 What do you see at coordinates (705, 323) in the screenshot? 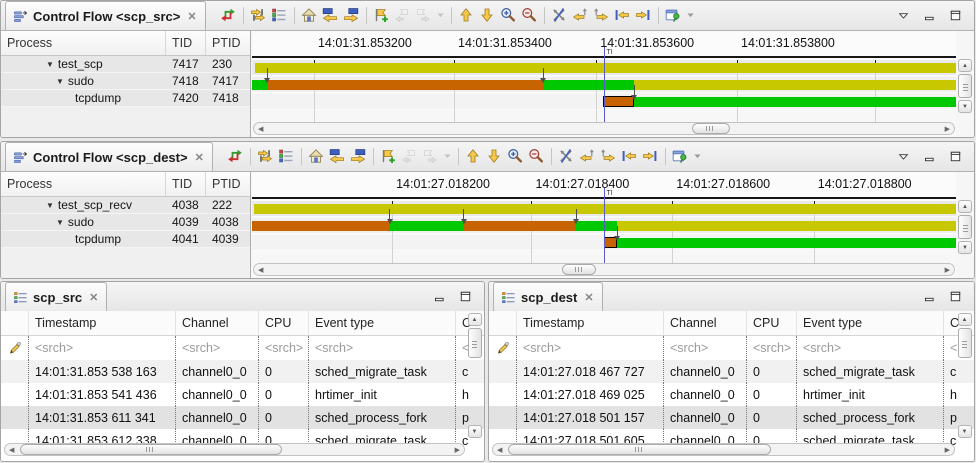
I see `column-header-channel: Channel` at bounding box center [705, 323].